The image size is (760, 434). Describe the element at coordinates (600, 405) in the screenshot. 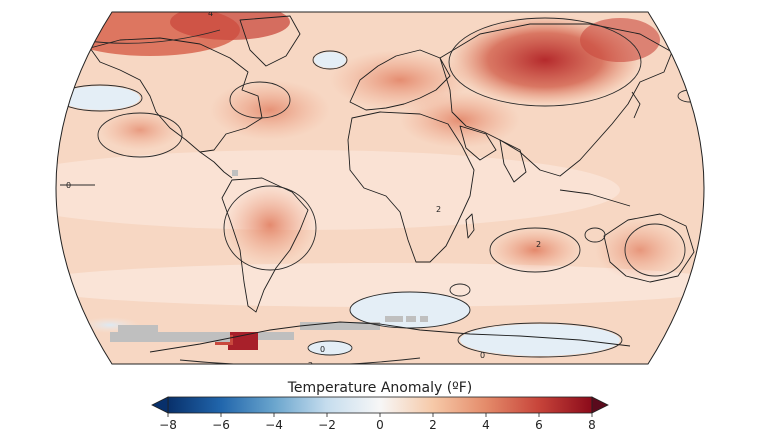

I see `colorbar-max-arrow` at that location.